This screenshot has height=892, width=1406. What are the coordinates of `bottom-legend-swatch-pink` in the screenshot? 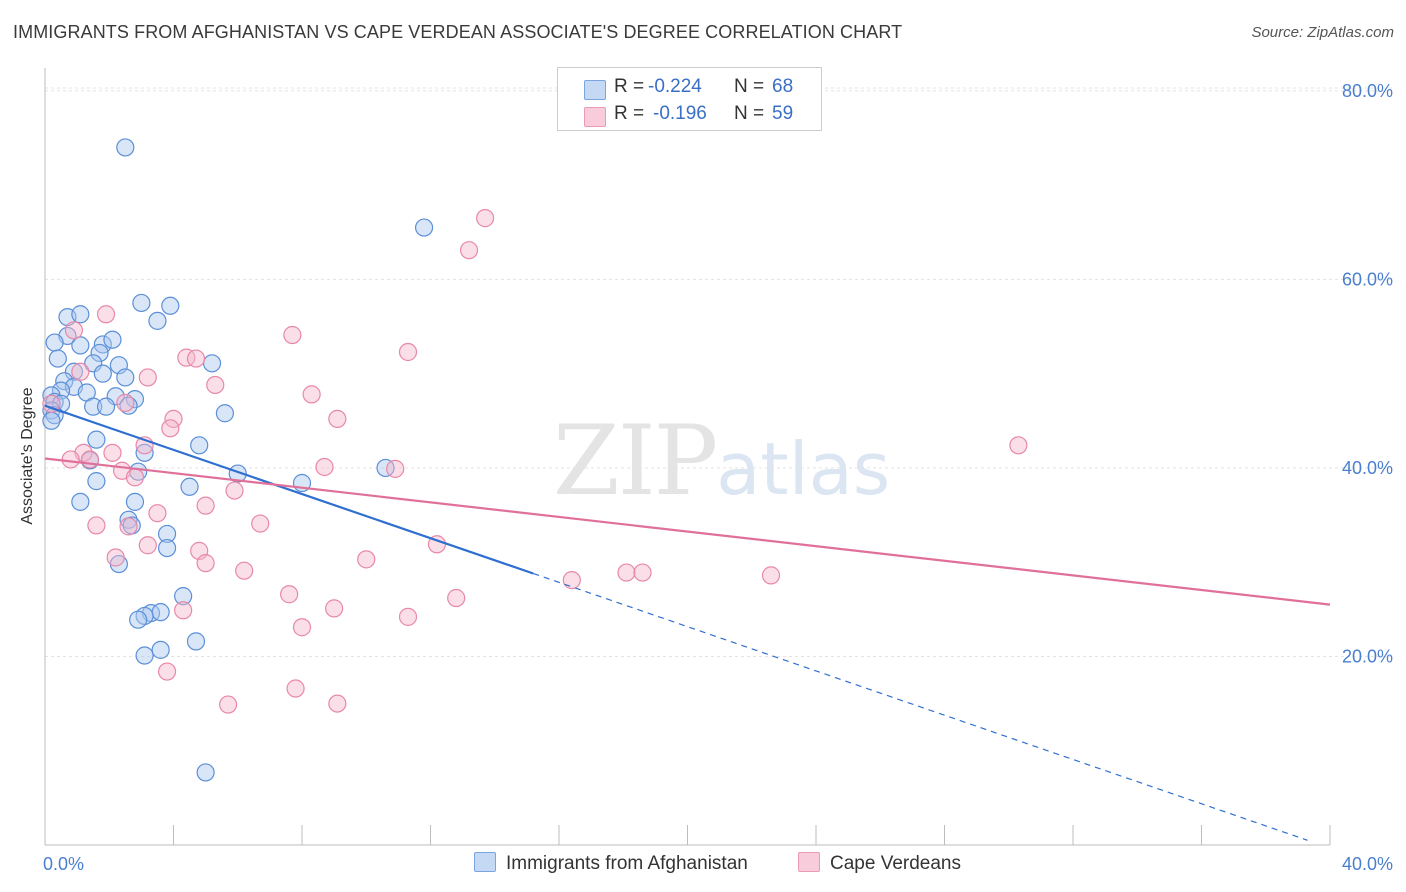 It's located at (809, 862).